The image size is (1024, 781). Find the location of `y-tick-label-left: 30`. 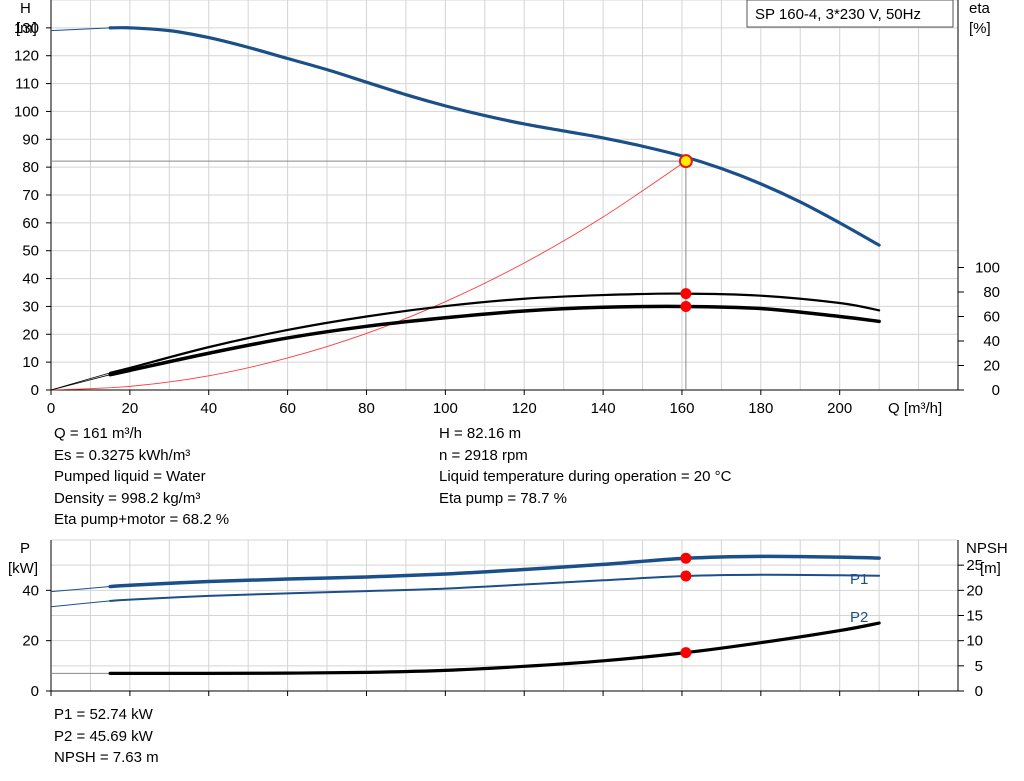

y-tick-label-left: 30 is located at coordinates (30, 306).